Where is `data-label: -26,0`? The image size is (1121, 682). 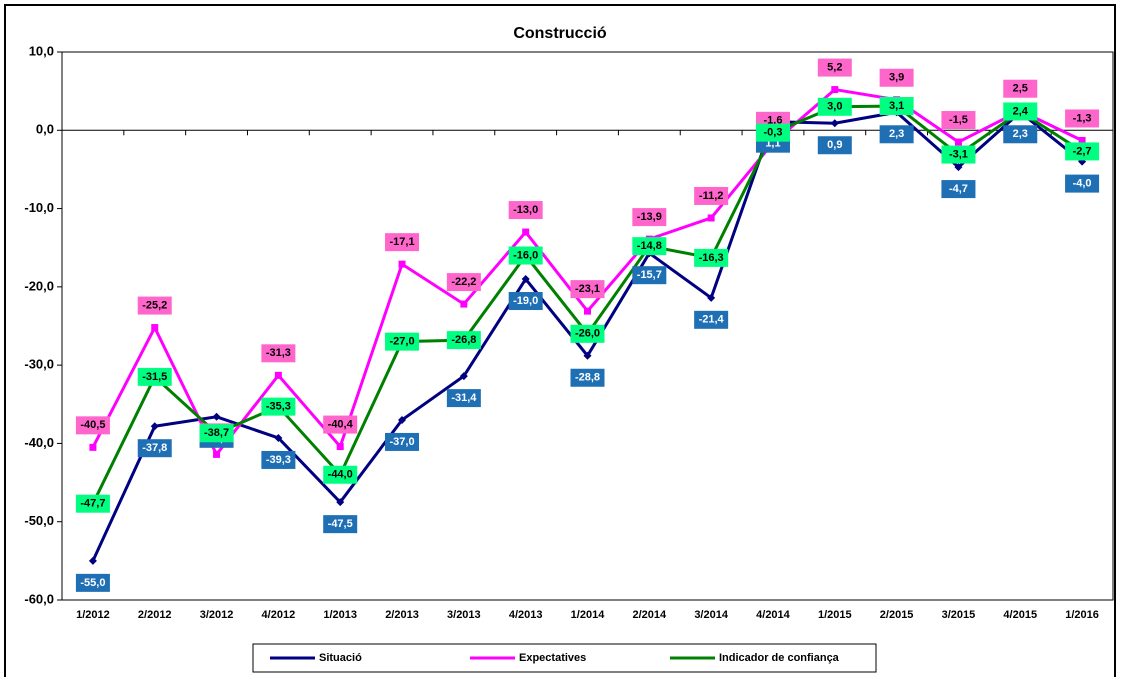 data-label: -26,0 is located at coordinates (587, 334).